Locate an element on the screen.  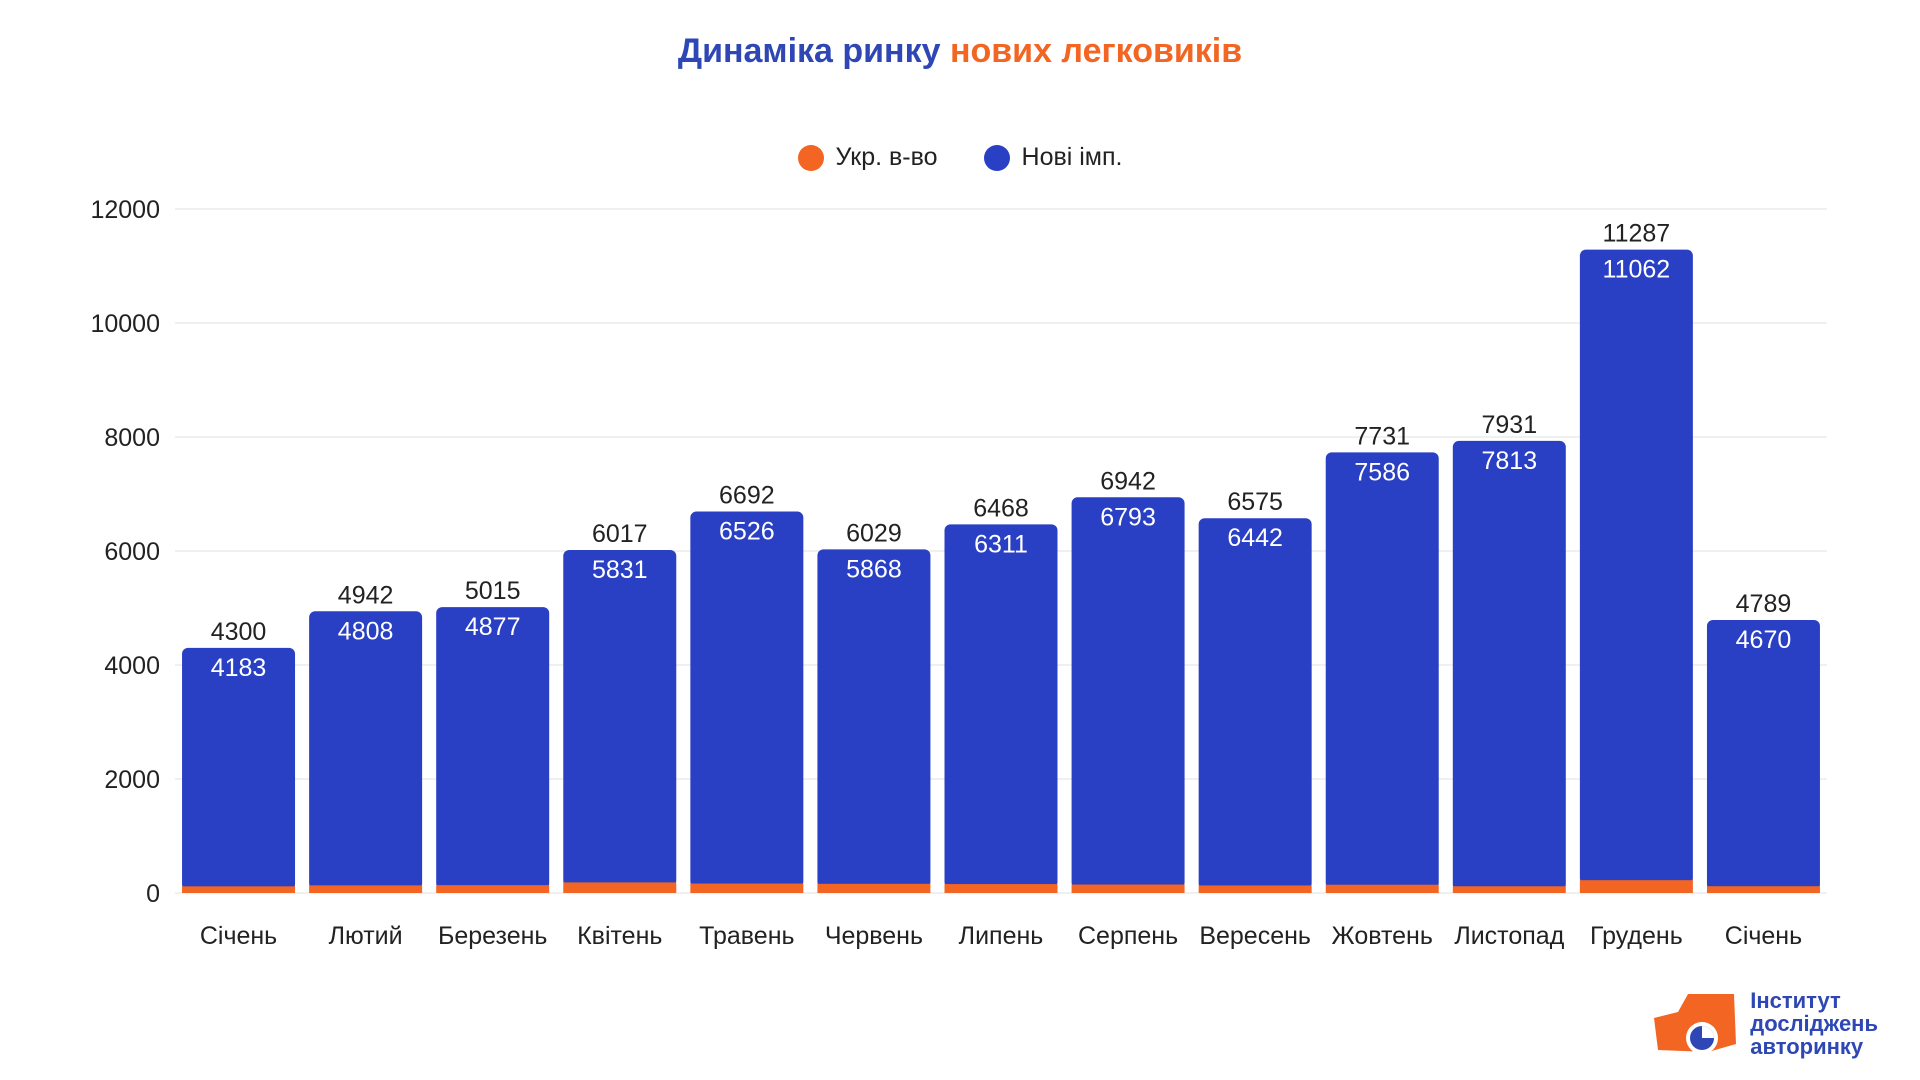
import-label: 4183 is located at coordinates (239, 668).